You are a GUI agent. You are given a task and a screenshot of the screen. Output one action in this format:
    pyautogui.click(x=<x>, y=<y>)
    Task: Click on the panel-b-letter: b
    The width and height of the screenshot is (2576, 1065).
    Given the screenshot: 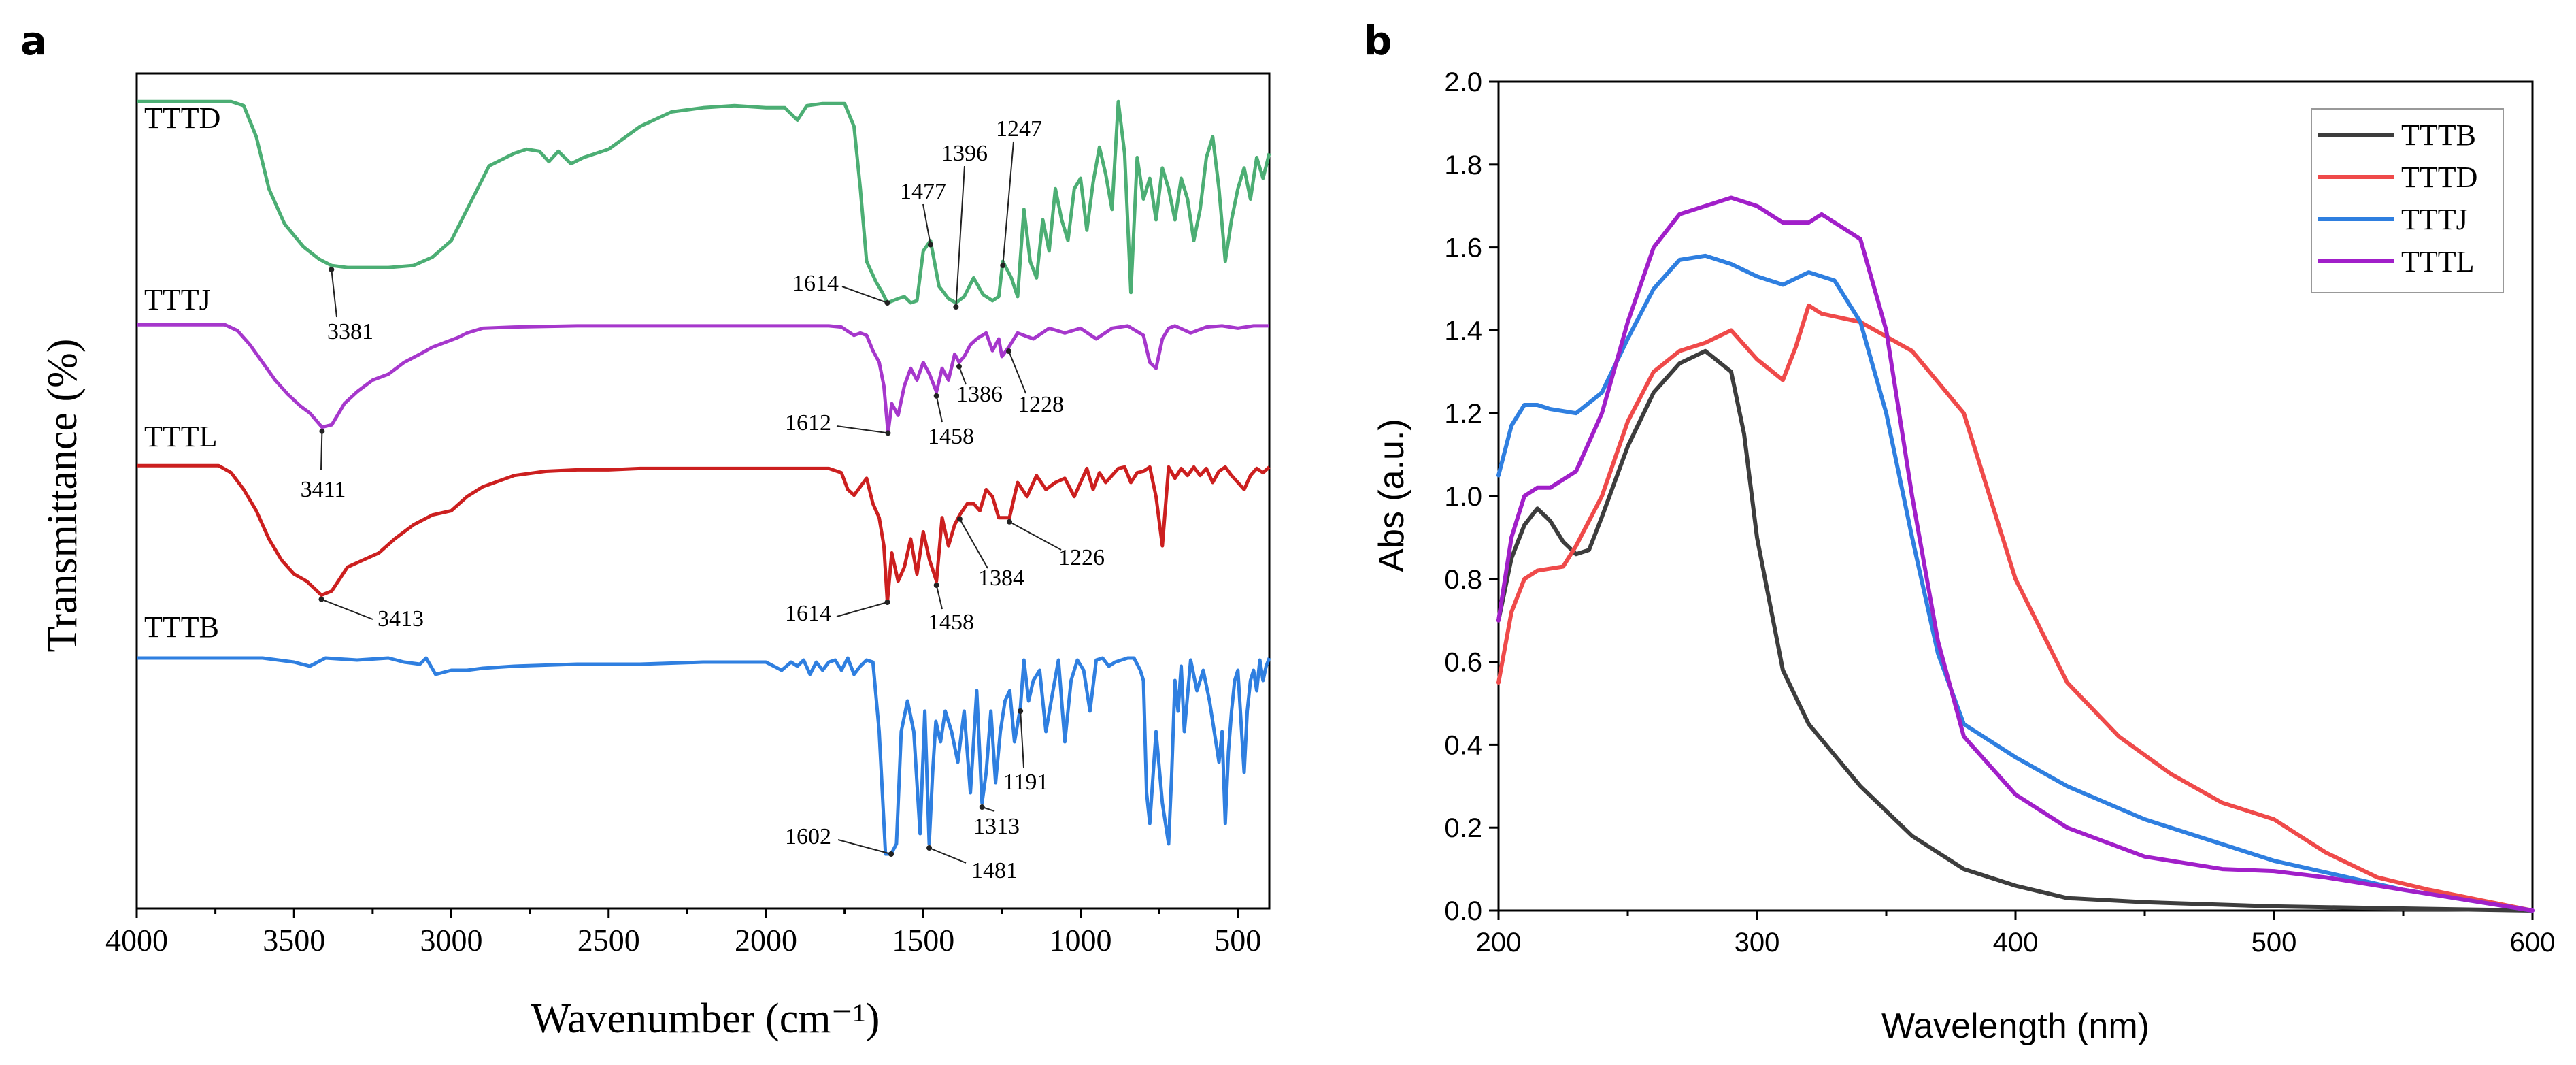 What is the action you would take?
    pyautogui.click(x=1378, y=41)
    